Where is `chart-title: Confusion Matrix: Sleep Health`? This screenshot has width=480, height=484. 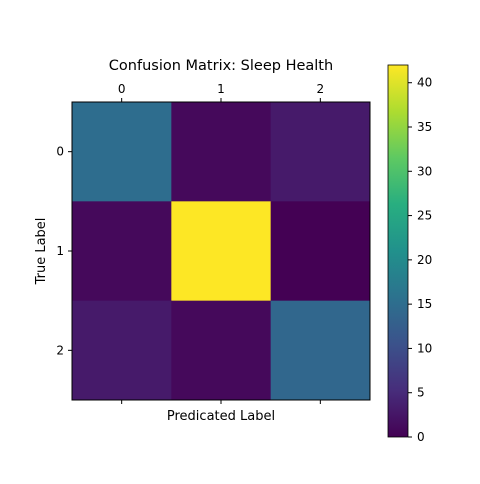
chart-title: Confusion Matrix: Sleep Health is located at coordinates (221, 66).